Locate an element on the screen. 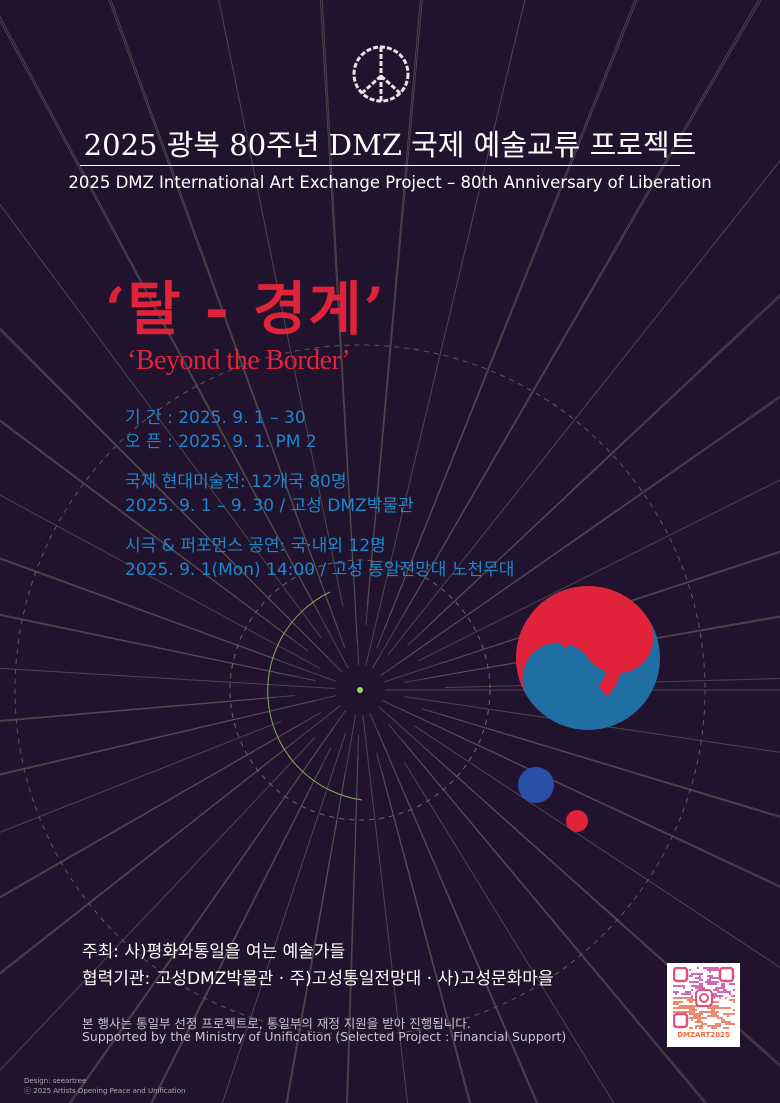  exhibition-title-english: ‘Beyond the Border’ is located at coordinates (239, 360).